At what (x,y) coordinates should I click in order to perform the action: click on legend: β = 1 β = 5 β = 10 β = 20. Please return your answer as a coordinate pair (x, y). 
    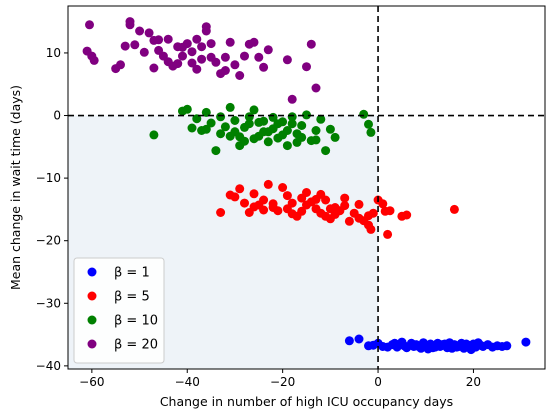
    Looking at the image, I should click on (119, 310).